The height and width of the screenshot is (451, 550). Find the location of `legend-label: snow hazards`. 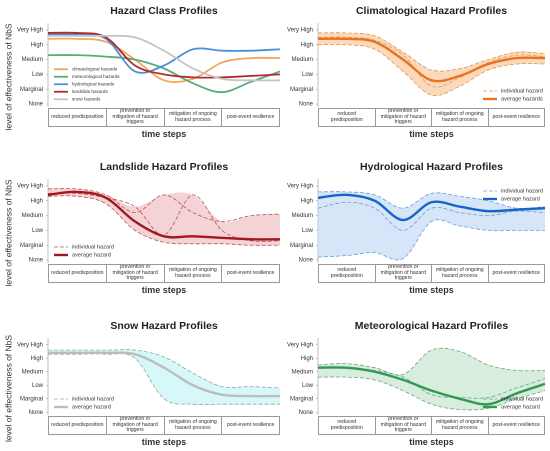

legend-label: snow hazards is located at coordinates (86, 98).